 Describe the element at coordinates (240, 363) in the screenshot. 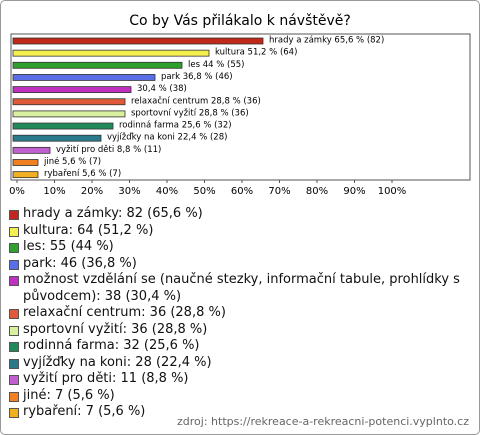

I see `legend-item: vyjížďky na koni: 28 (22,4 %)` at that location.